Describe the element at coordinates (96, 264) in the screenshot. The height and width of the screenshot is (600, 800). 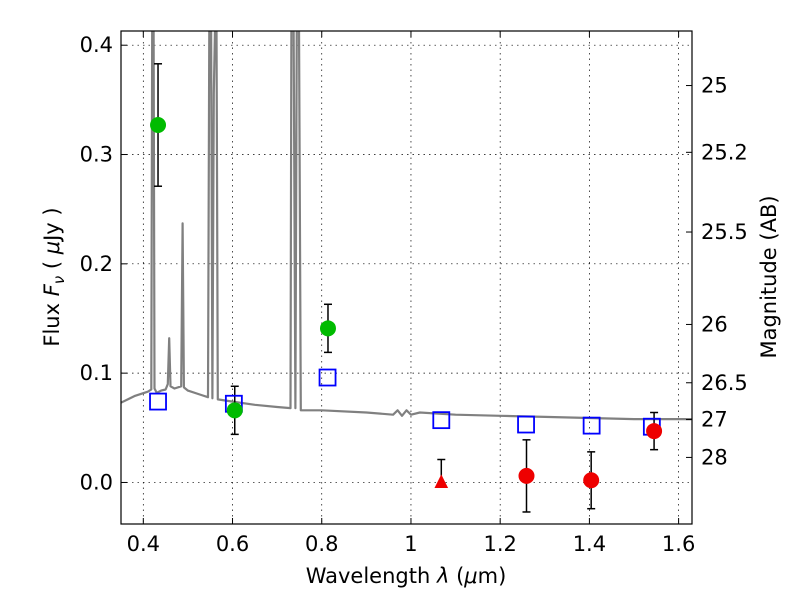
I see `y-tick-label: 0.2` at that location.